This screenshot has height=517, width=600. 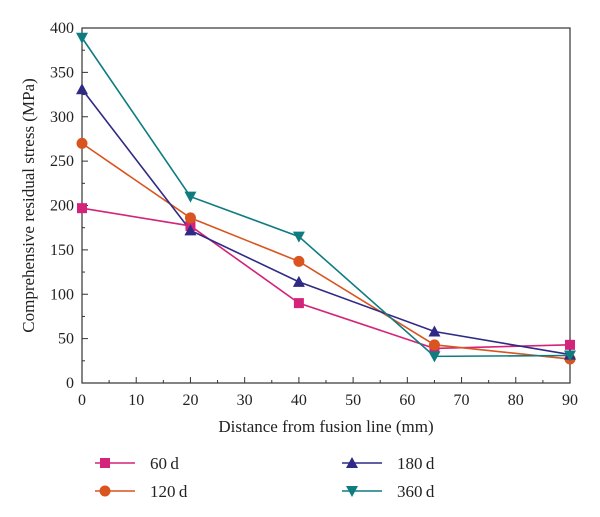 What do you see at coordinates (407, 400) in the screenshot?
I see `x-tick-label: 60` at bounding box center [407, 400].